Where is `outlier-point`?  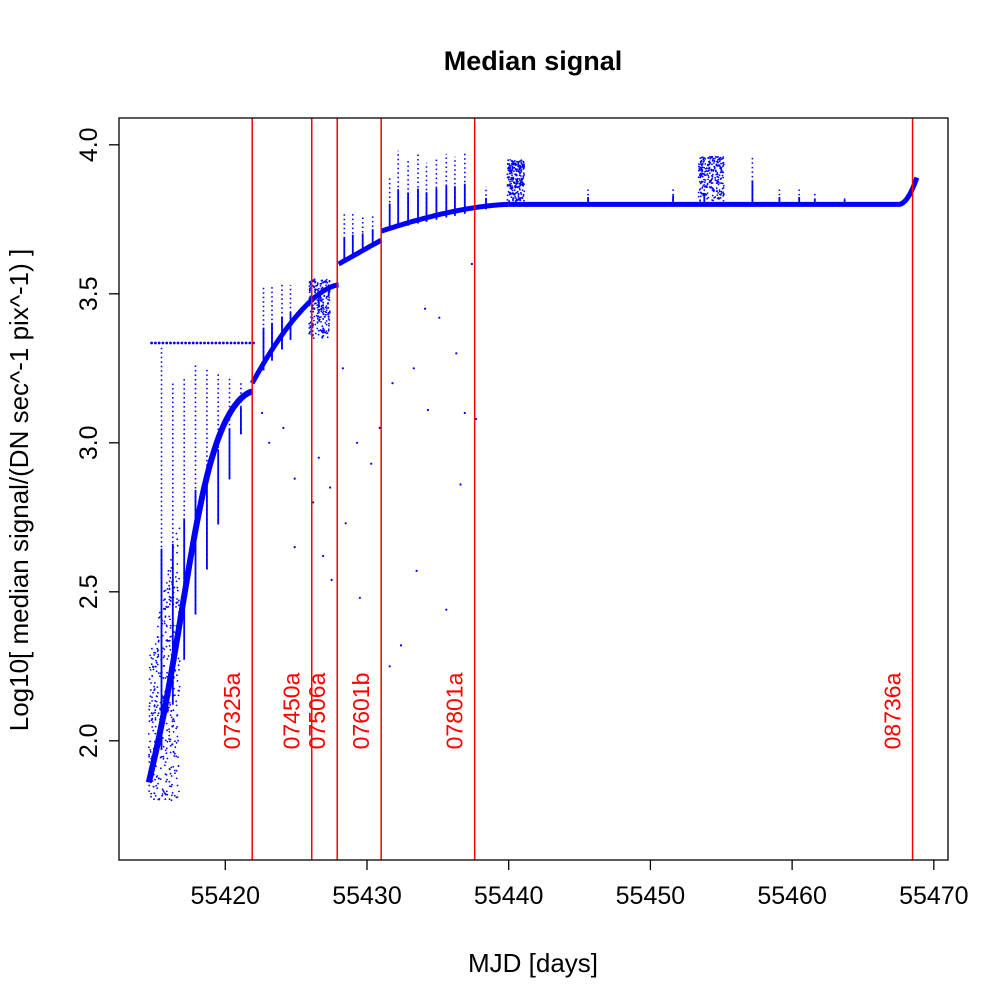 outlier-point is located at coordinates (413, 368).